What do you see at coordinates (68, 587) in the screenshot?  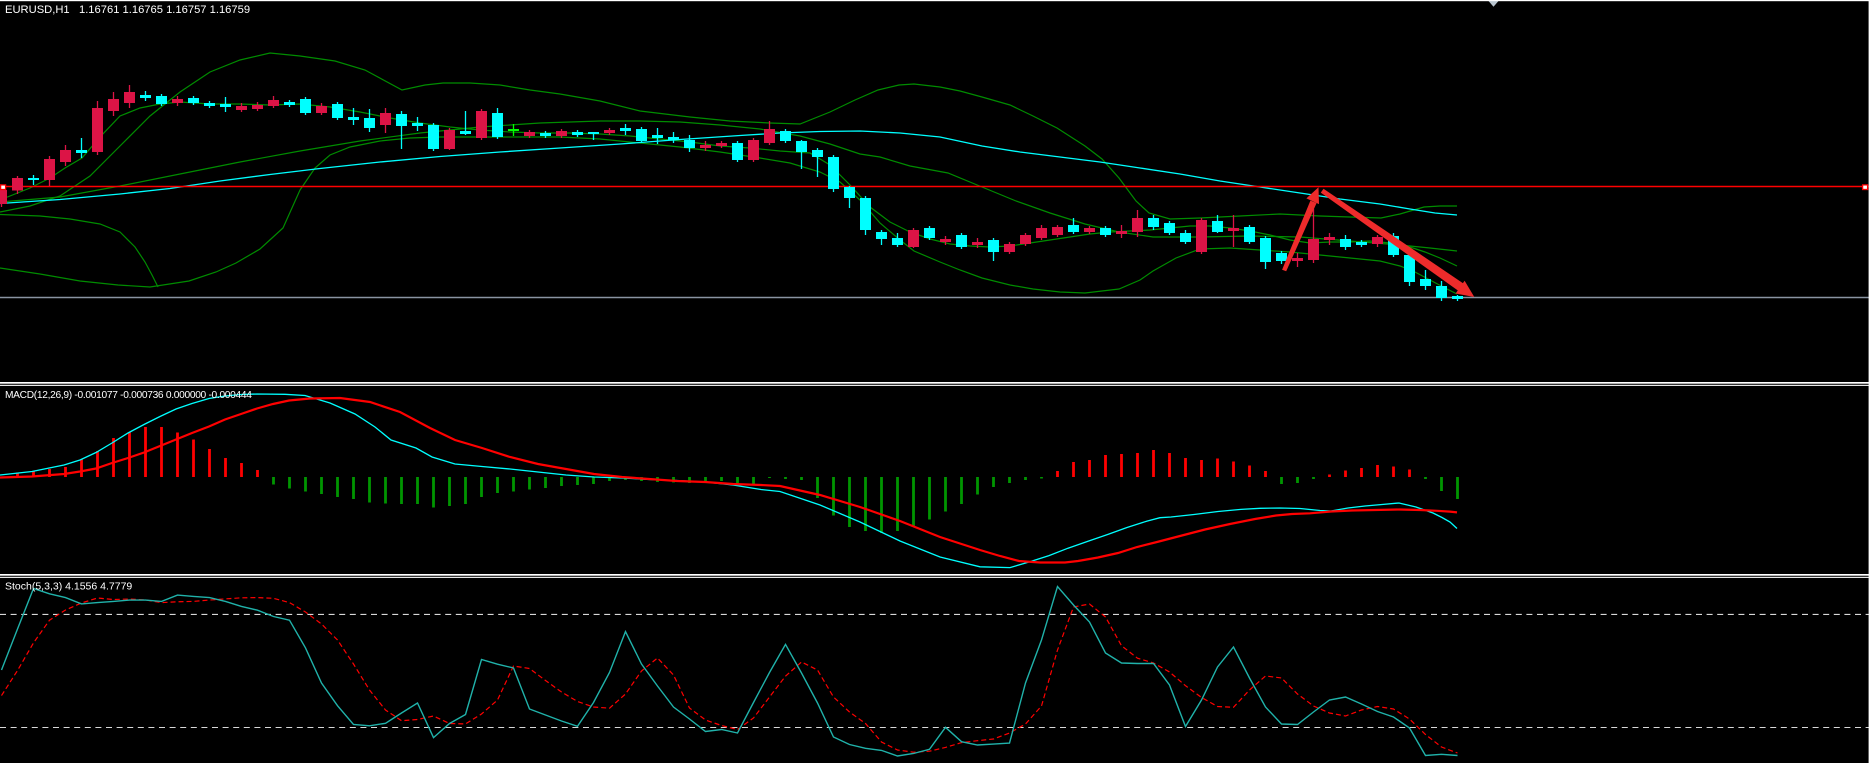 I see `svg-text: Stoch(5,3,3) 4.1556 4.7779` at bounding box center [68, 587].